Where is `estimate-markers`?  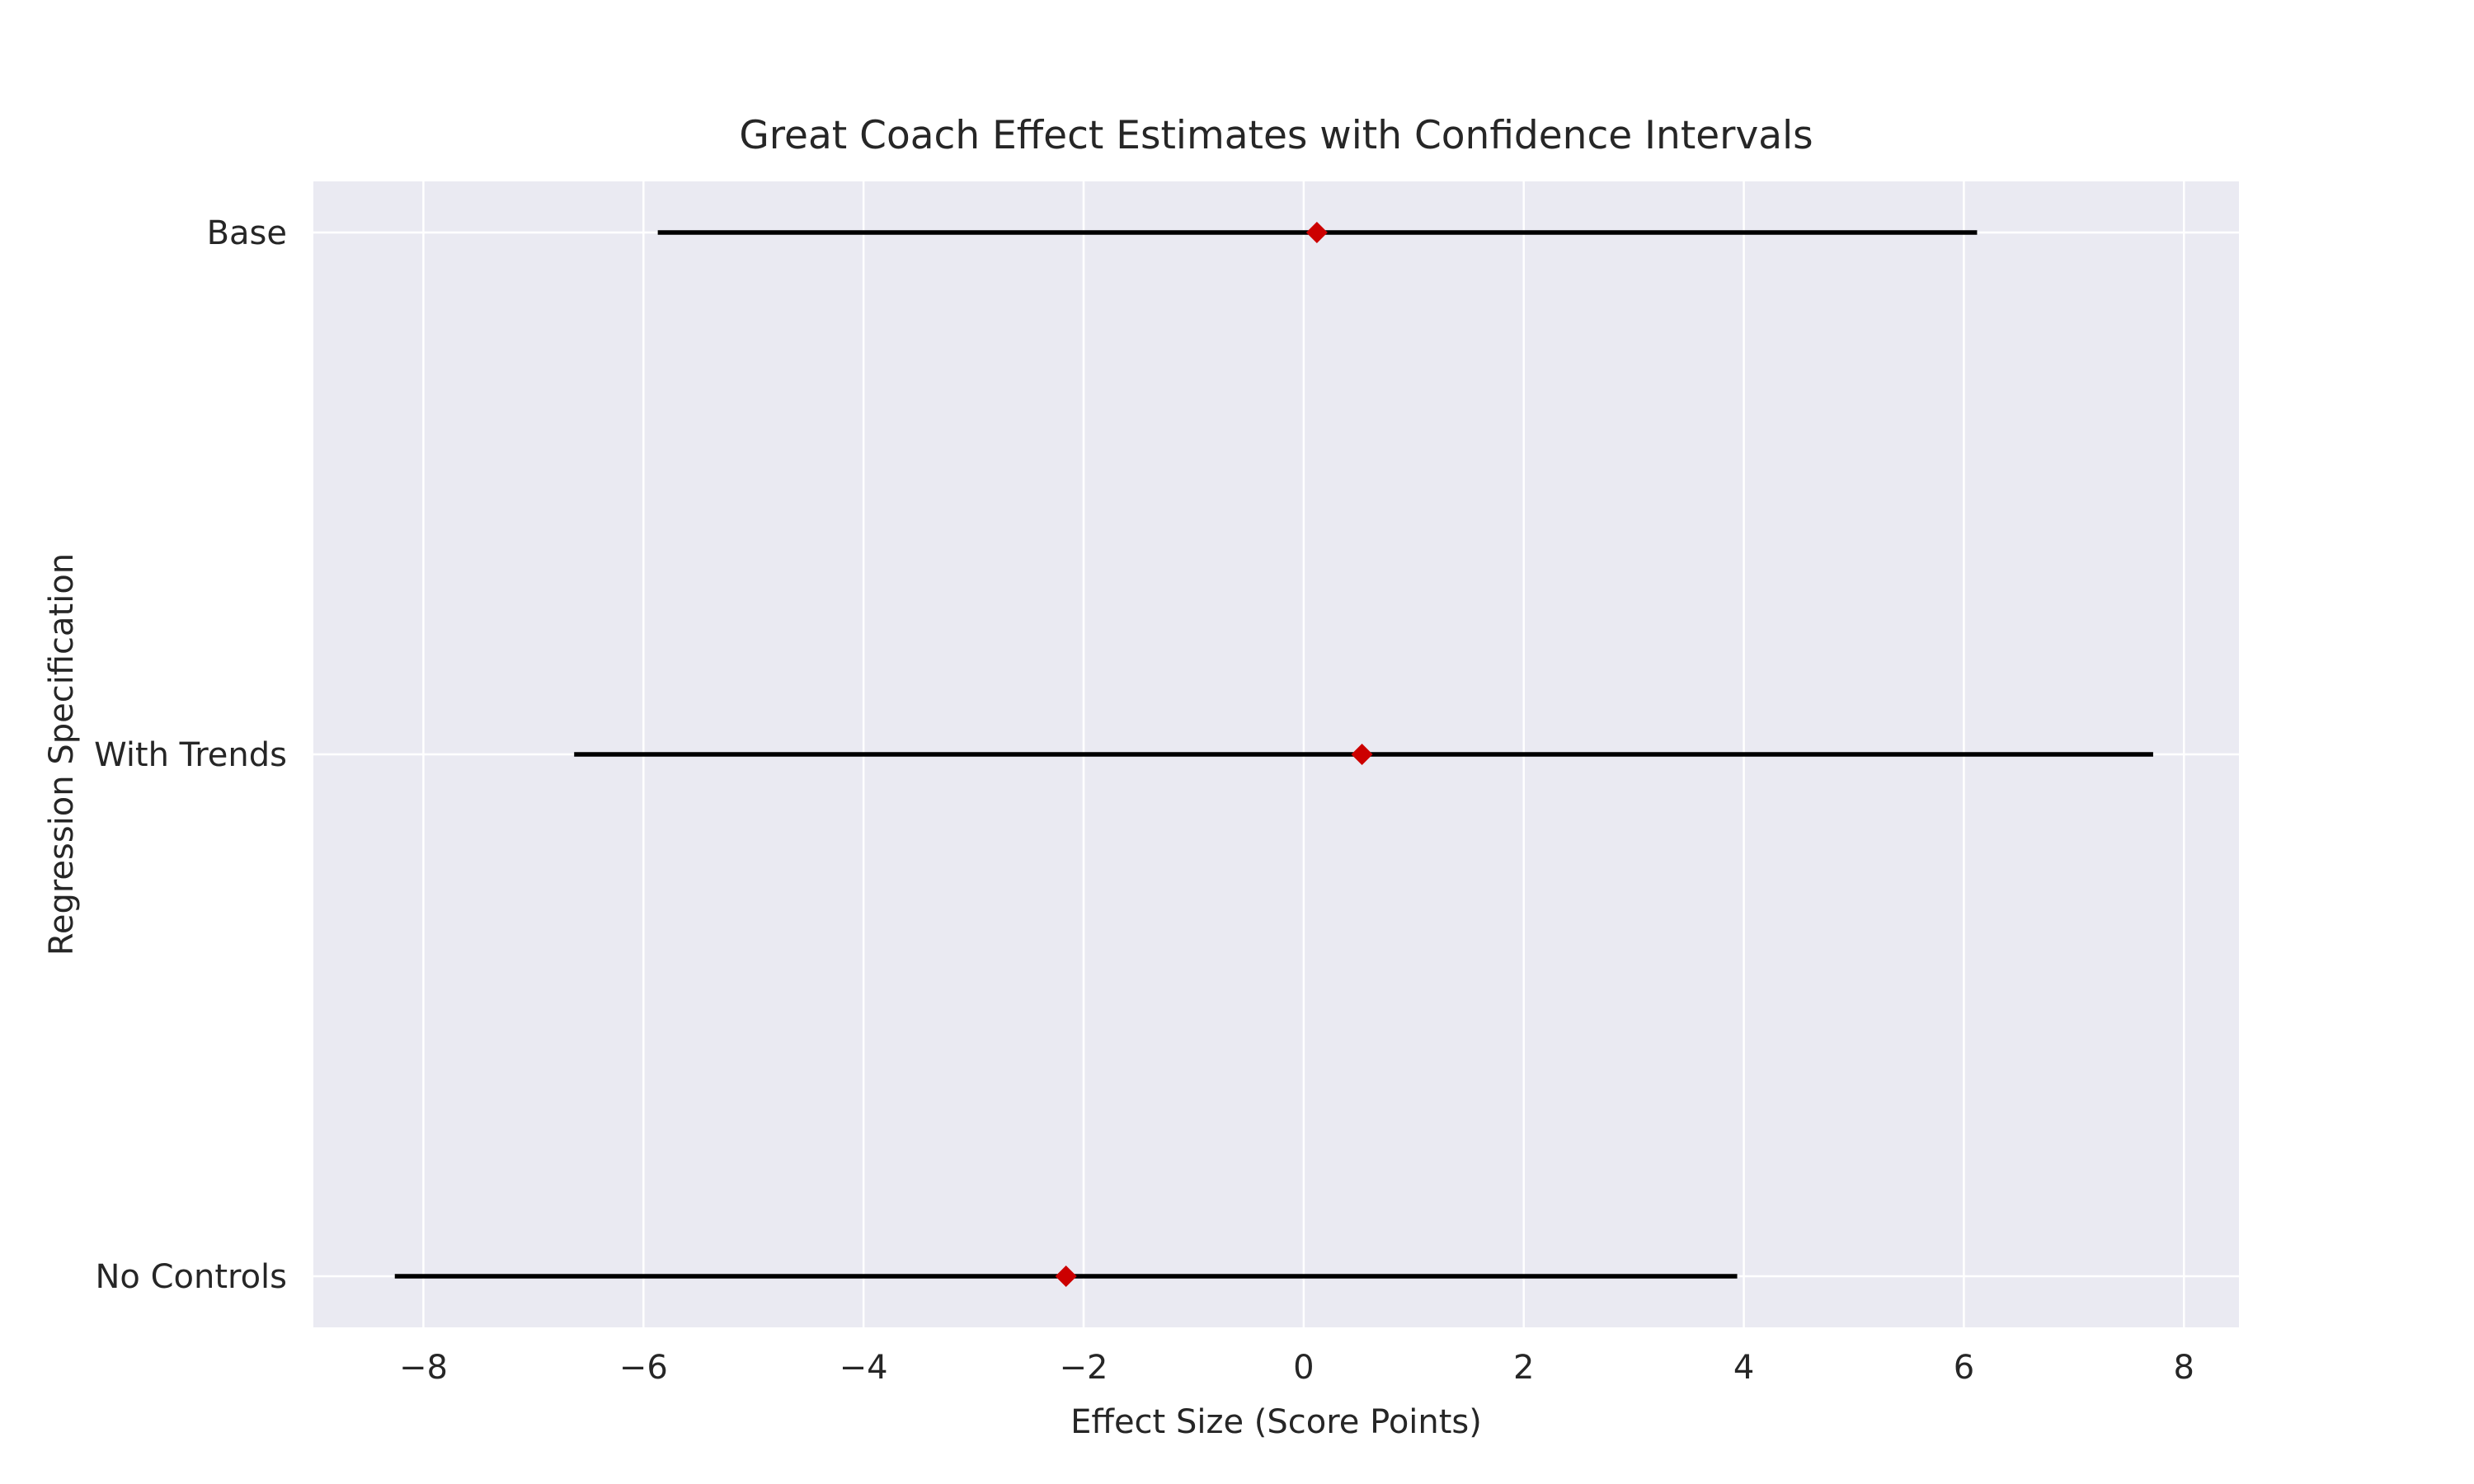 estimate-markers is located at coordinates (1214, 754).